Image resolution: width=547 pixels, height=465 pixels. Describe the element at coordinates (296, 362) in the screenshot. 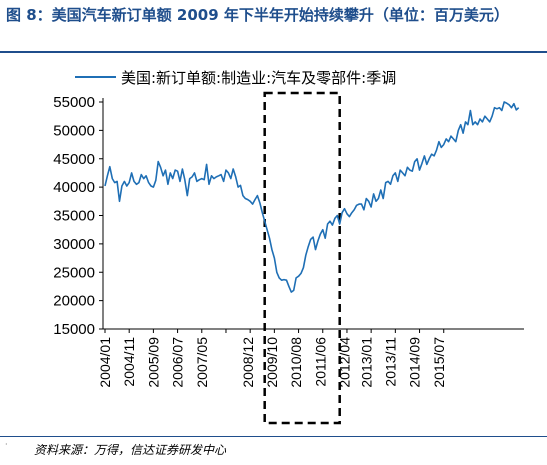

I see `x-tick-label: 2010/08` at that location.